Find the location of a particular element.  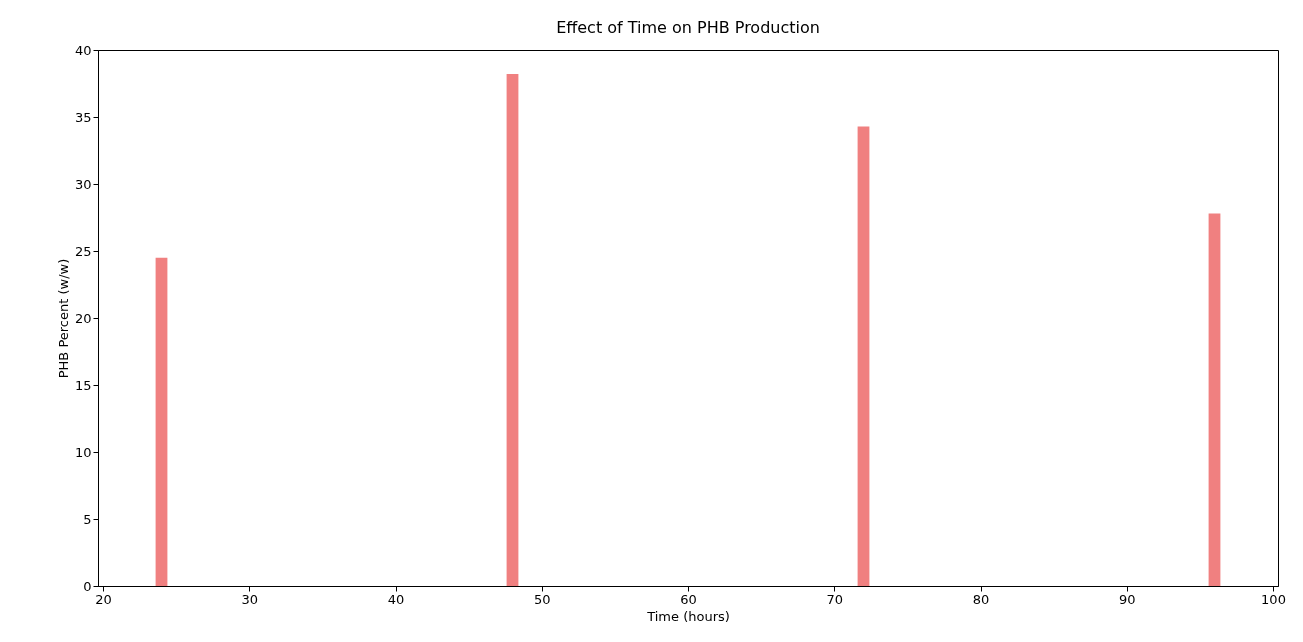

x-tick-label: 80 is located at coordinates (981, 599).